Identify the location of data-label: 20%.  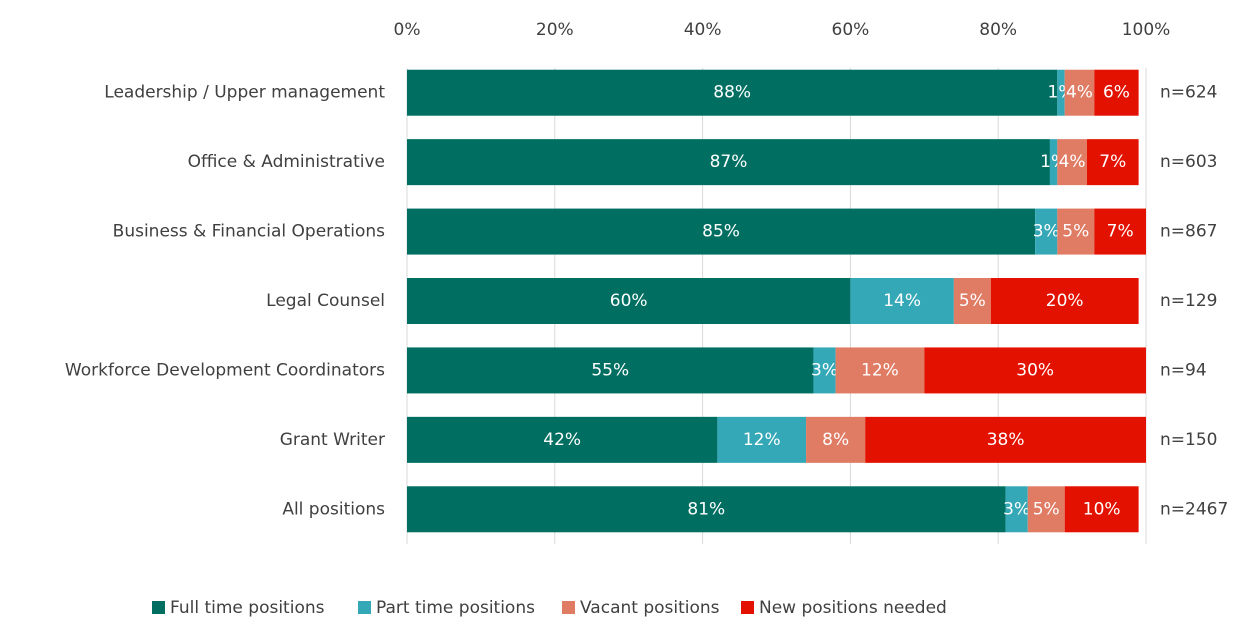
(1065, 301).